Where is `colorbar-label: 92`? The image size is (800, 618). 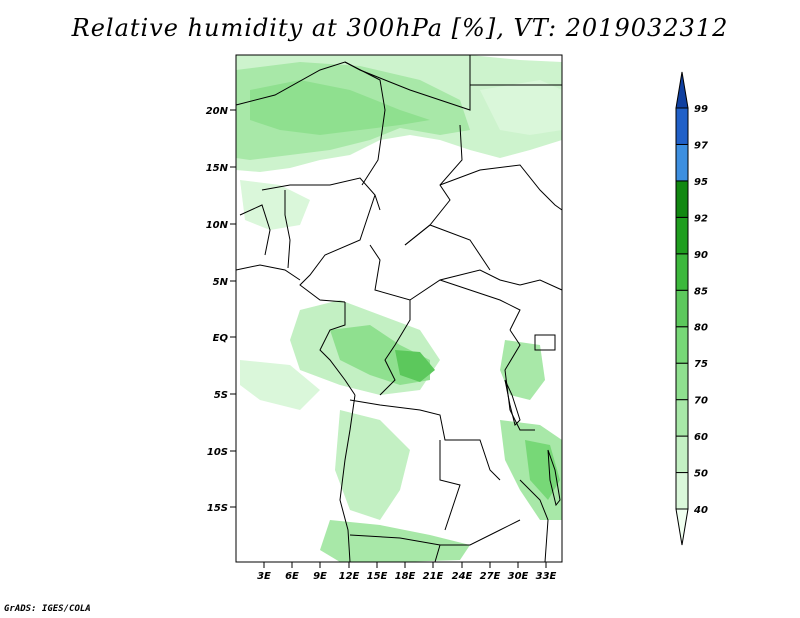
colorbar-label: 92 is located at coordinates (701, 218).